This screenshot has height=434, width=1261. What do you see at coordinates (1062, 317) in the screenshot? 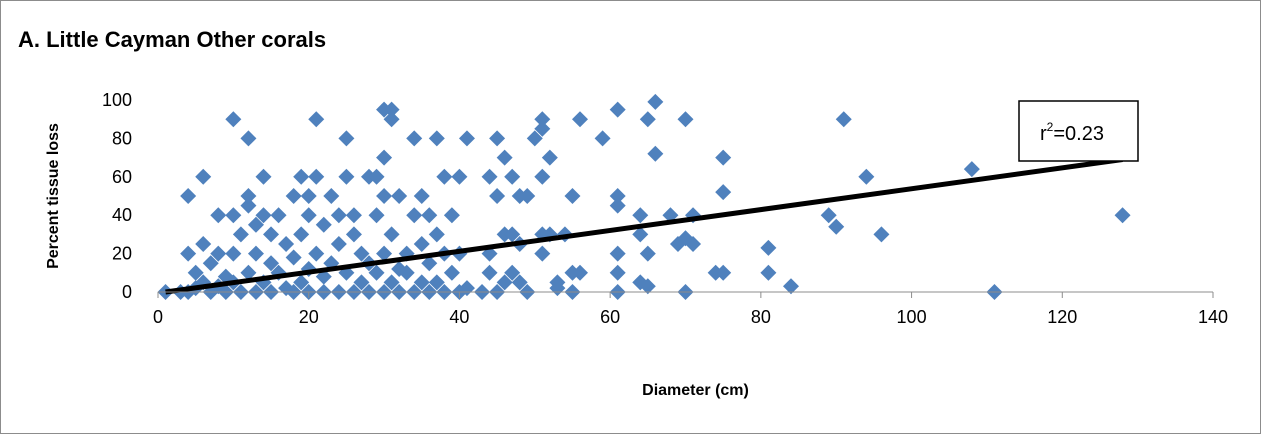
I see `x-tick-label: 120` at bounding box center [1062, 317].